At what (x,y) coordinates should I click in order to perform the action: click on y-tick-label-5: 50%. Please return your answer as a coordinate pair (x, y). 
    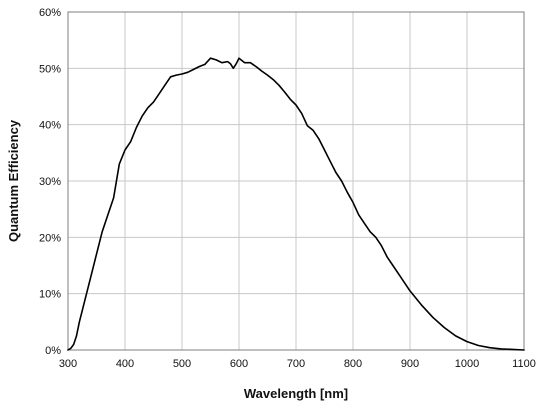
    Looking at the image, I should click on (50, 69).